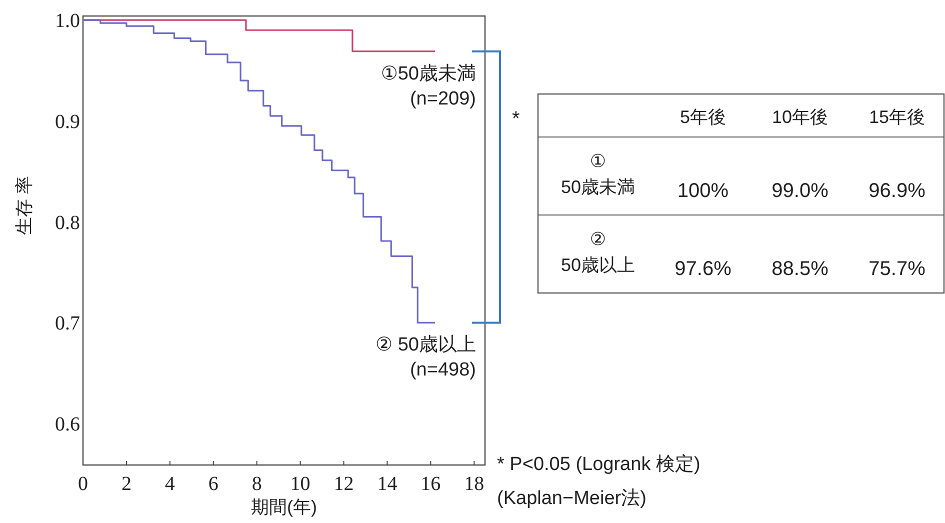  What do you see at coordinates (703, 117) in the screenshot?
I see `category-label: 5年後` at bounding box center [703, 117].